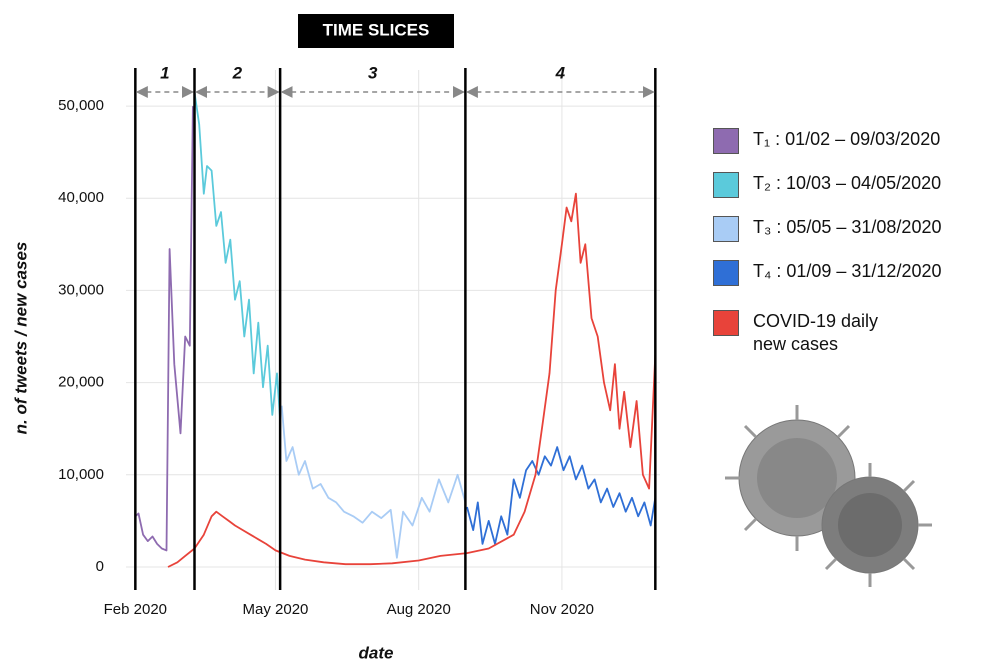 The height and width of the screenshot is (669, 981). Describe the element at coordinates (81, 105) in the screenshot. I see `y-tick-label: 50,000` at that location.